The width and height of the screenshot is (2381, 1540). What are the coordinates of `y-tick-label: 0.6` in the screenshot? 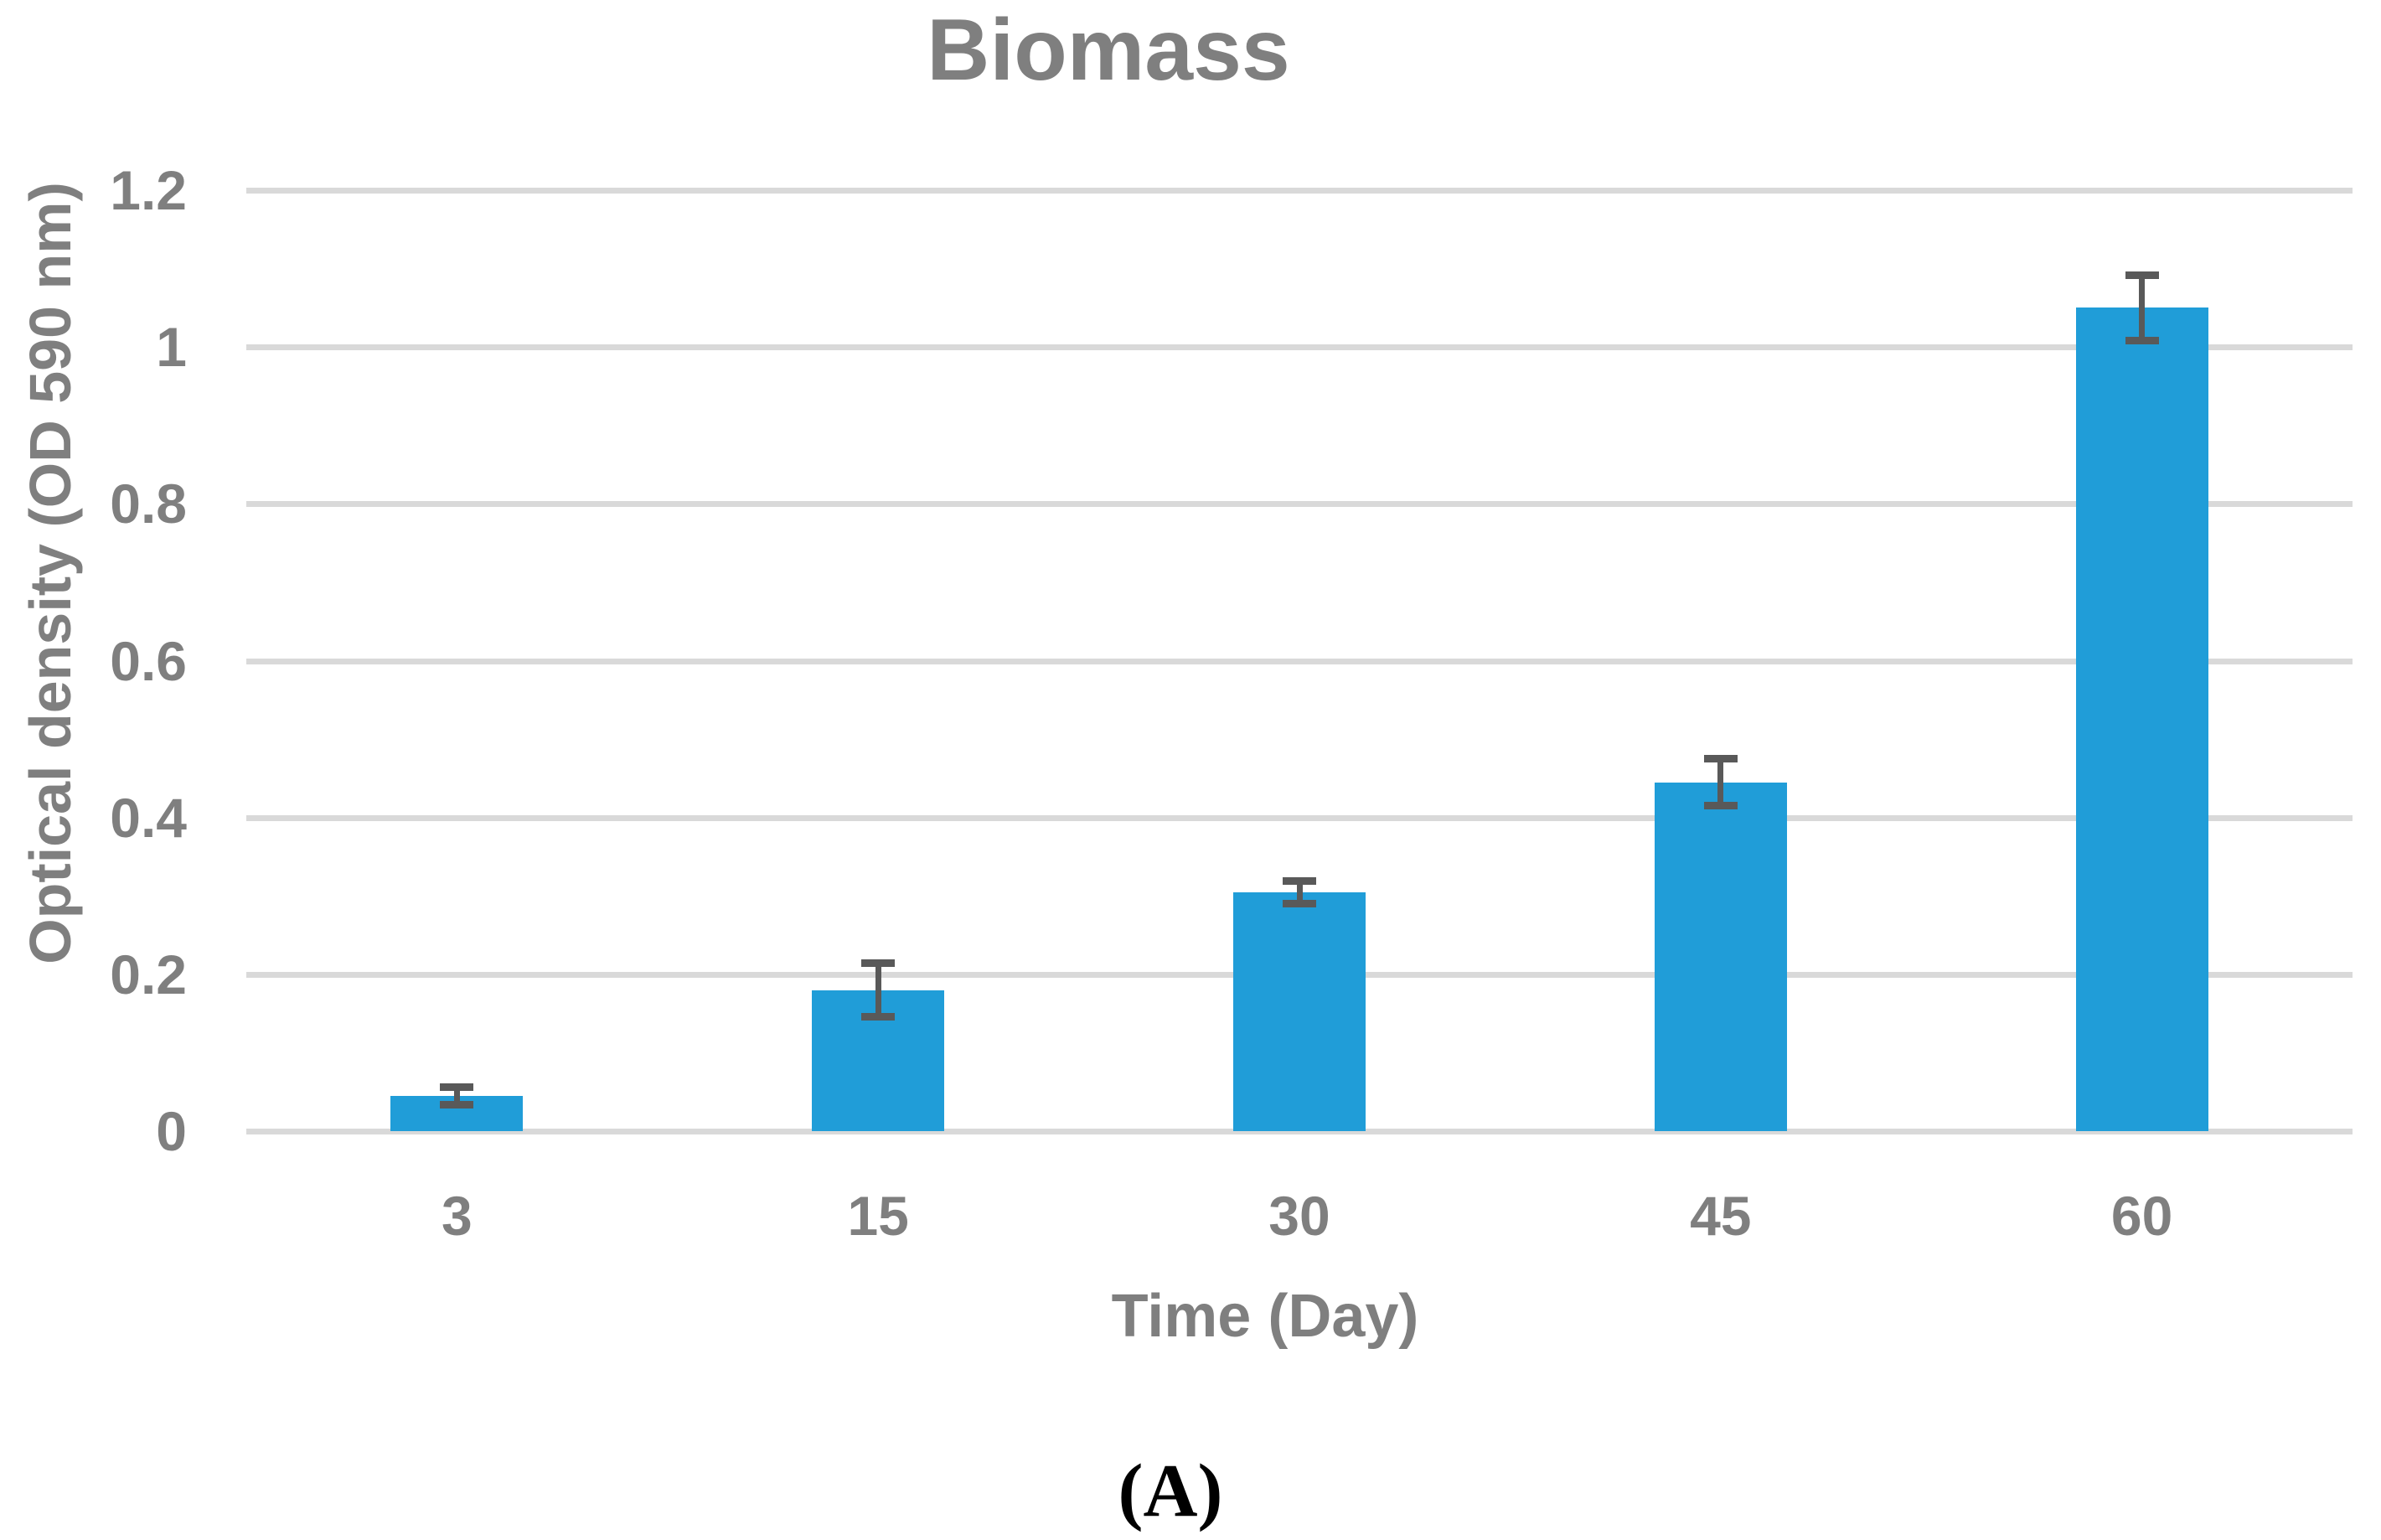 It's located at (148, 660).